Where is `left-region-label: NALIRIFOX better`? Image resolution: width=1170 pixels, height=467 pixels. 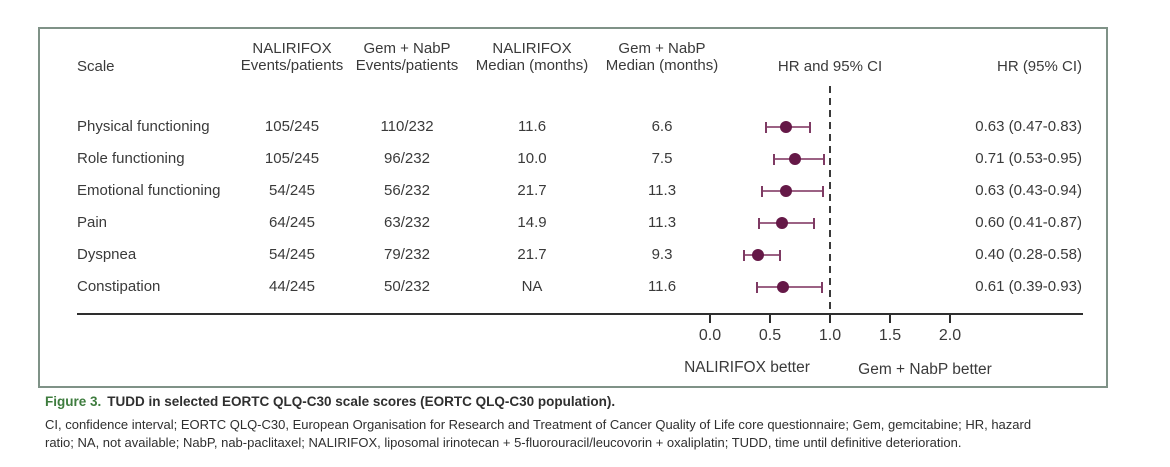 left-region-label: NALIRIFOX better is located at coordinates (747, 367).